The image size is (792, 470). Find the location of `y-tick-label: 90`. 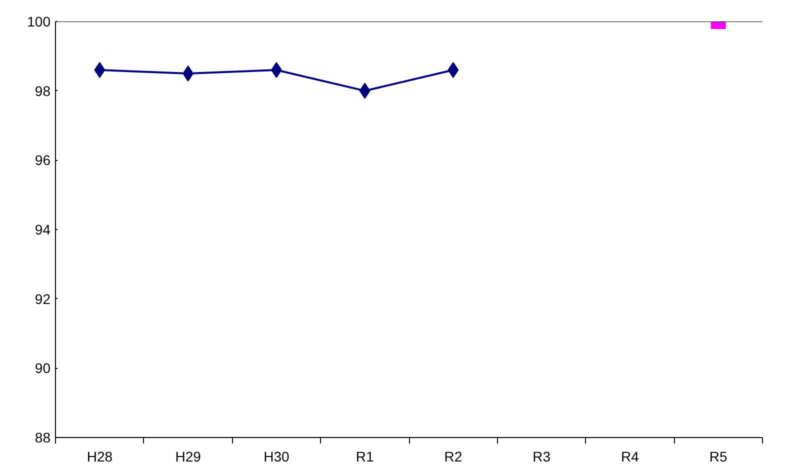

y-tick-label: 90 is located at coordinates (42, 368).